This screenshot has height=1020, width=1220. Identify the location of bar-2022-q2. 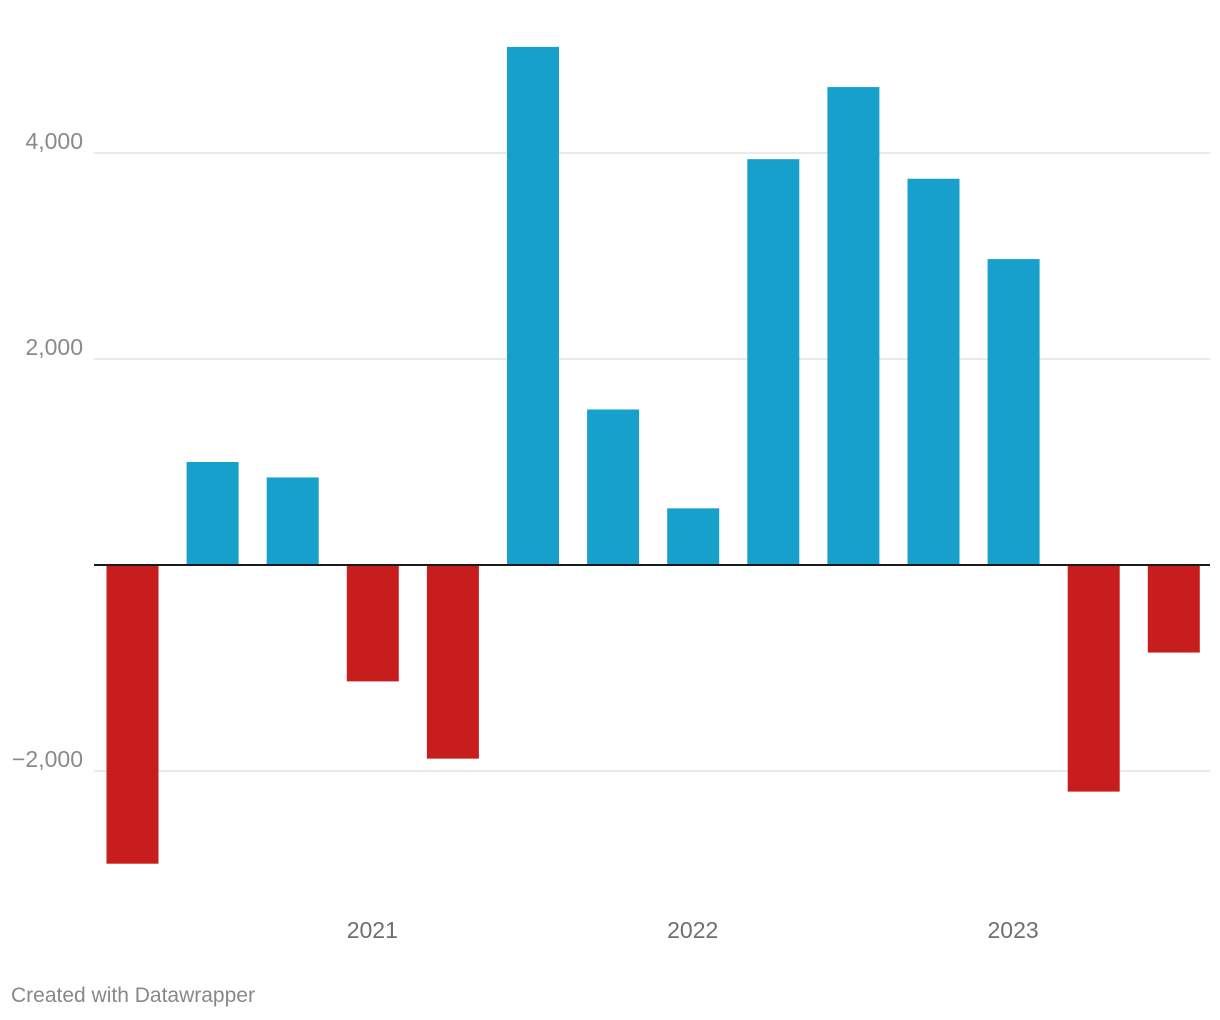
(773, 362).